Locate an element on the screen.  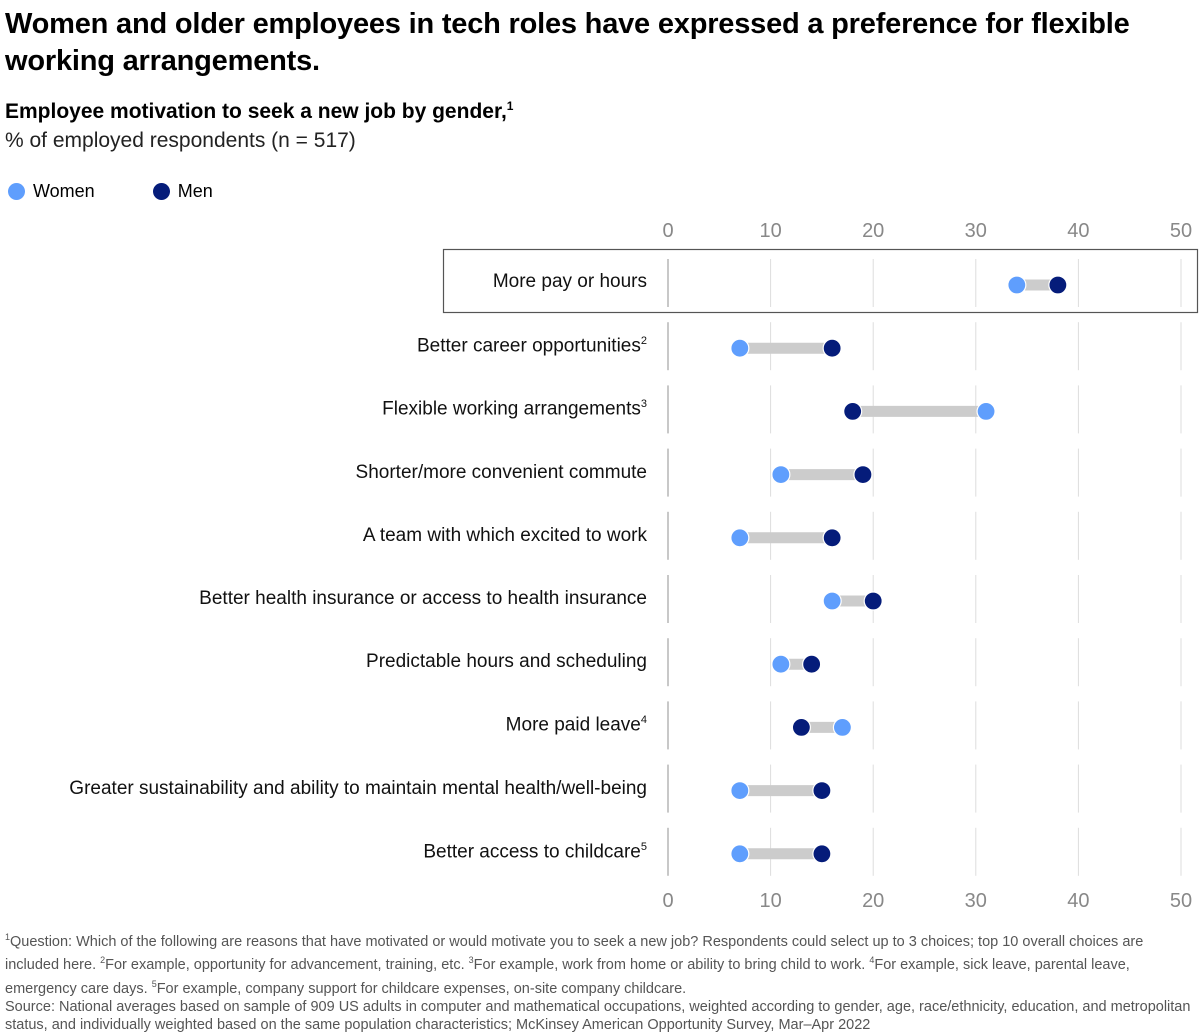
category-label: Predictable hours and scheduling is located at coordinates (506, 662).